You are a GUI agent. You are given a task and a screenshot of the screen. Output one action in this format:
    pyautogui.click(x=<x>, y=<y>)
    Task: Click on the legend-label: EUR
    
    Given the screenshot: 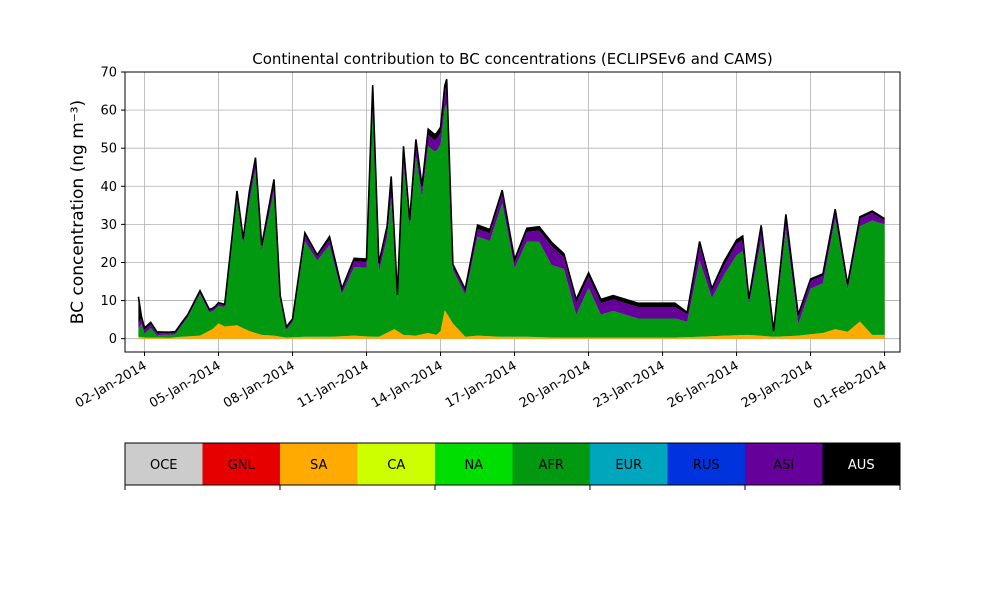 What is the action you would take?
    pyautogui.click(x=628, y=465)
    